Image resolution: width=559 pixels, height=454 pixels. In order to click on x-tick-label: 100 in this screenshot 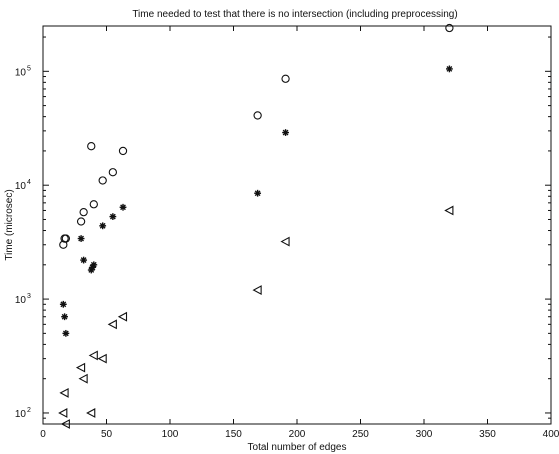, I will do `click(170, 434)`.